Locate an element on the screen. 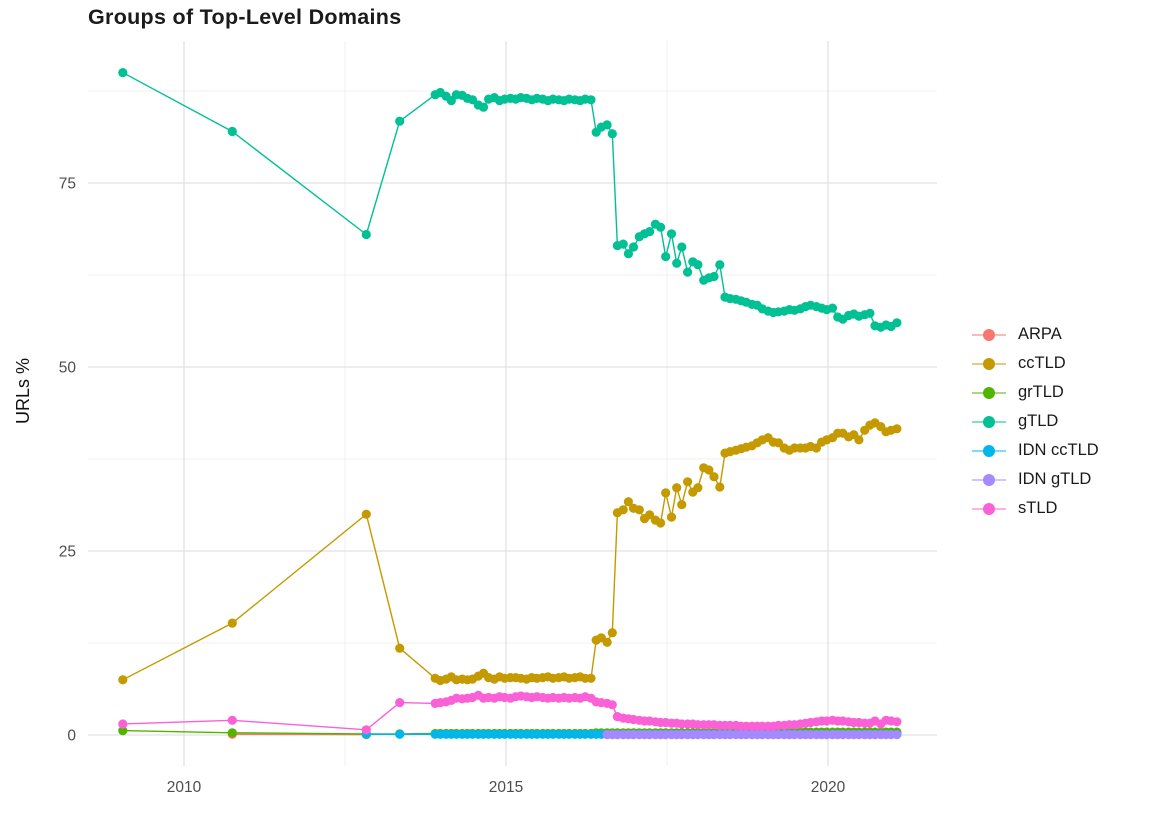 The image size is (1164, 827). legend-item-label: ccTLD is located at coordinates (1042, 363).